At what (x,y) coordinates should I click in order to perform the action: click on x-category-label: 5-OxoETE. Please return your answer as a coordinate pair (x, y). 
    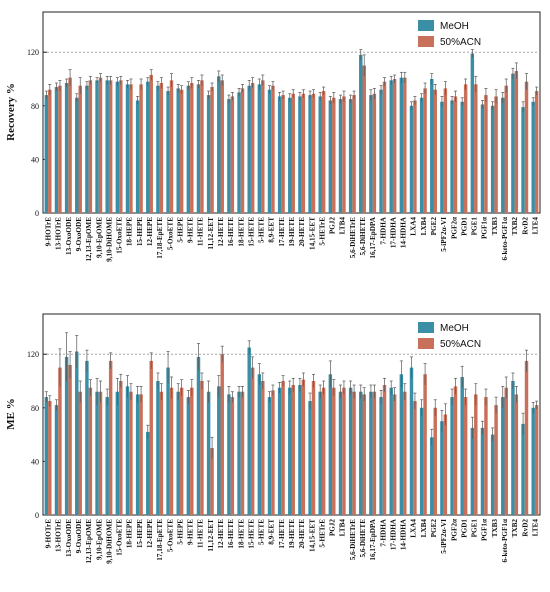
    Looking at the image, I should click on (170, 233).